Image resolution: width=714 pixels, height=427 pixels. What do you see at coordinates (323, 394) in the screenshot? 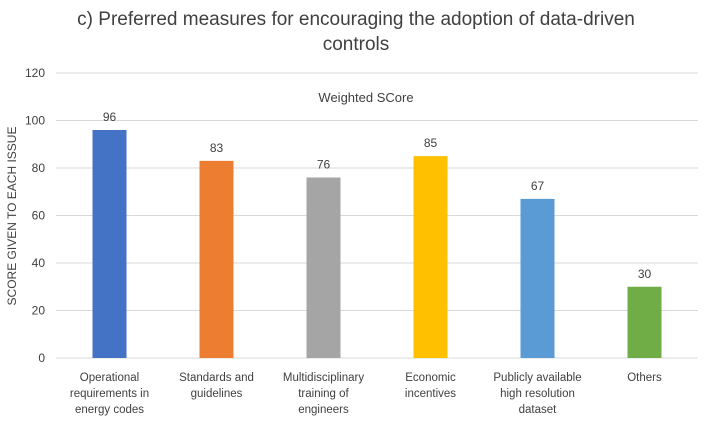
I see `x-tick-label: Multidisciplinary training of engineers` at bounding box center [323, 394].